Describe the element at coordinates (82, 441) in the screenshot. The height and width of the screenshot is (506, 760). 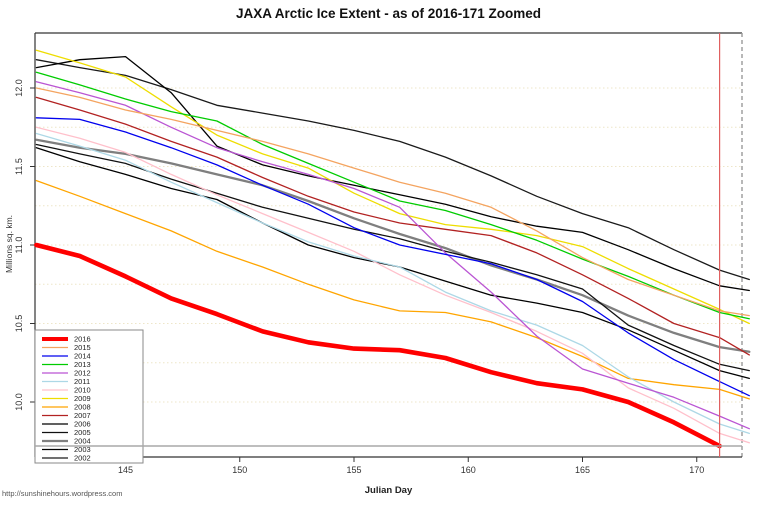
I see `legend-label-2004: 2004` at that location.